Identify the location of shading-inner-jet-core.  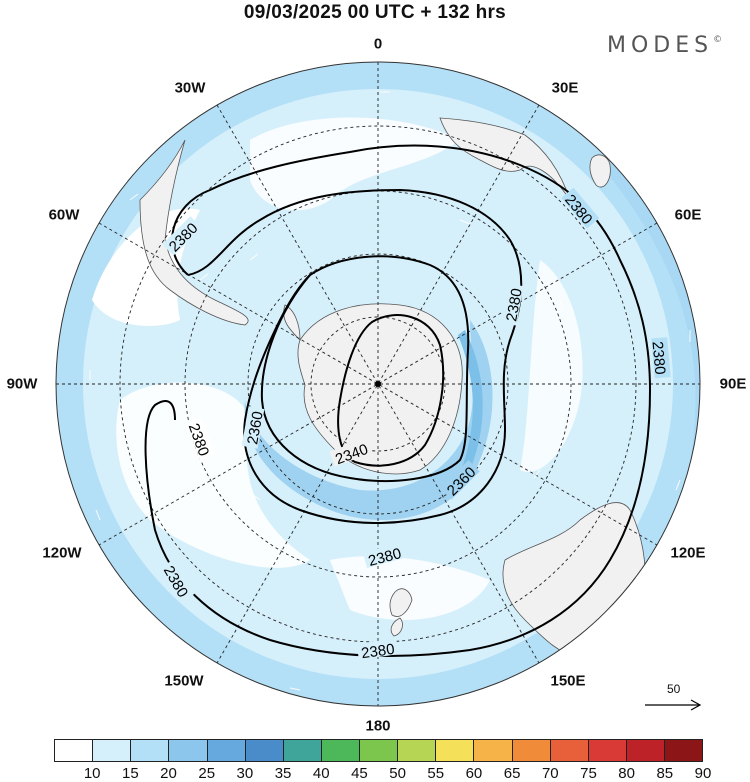
(470, 400).